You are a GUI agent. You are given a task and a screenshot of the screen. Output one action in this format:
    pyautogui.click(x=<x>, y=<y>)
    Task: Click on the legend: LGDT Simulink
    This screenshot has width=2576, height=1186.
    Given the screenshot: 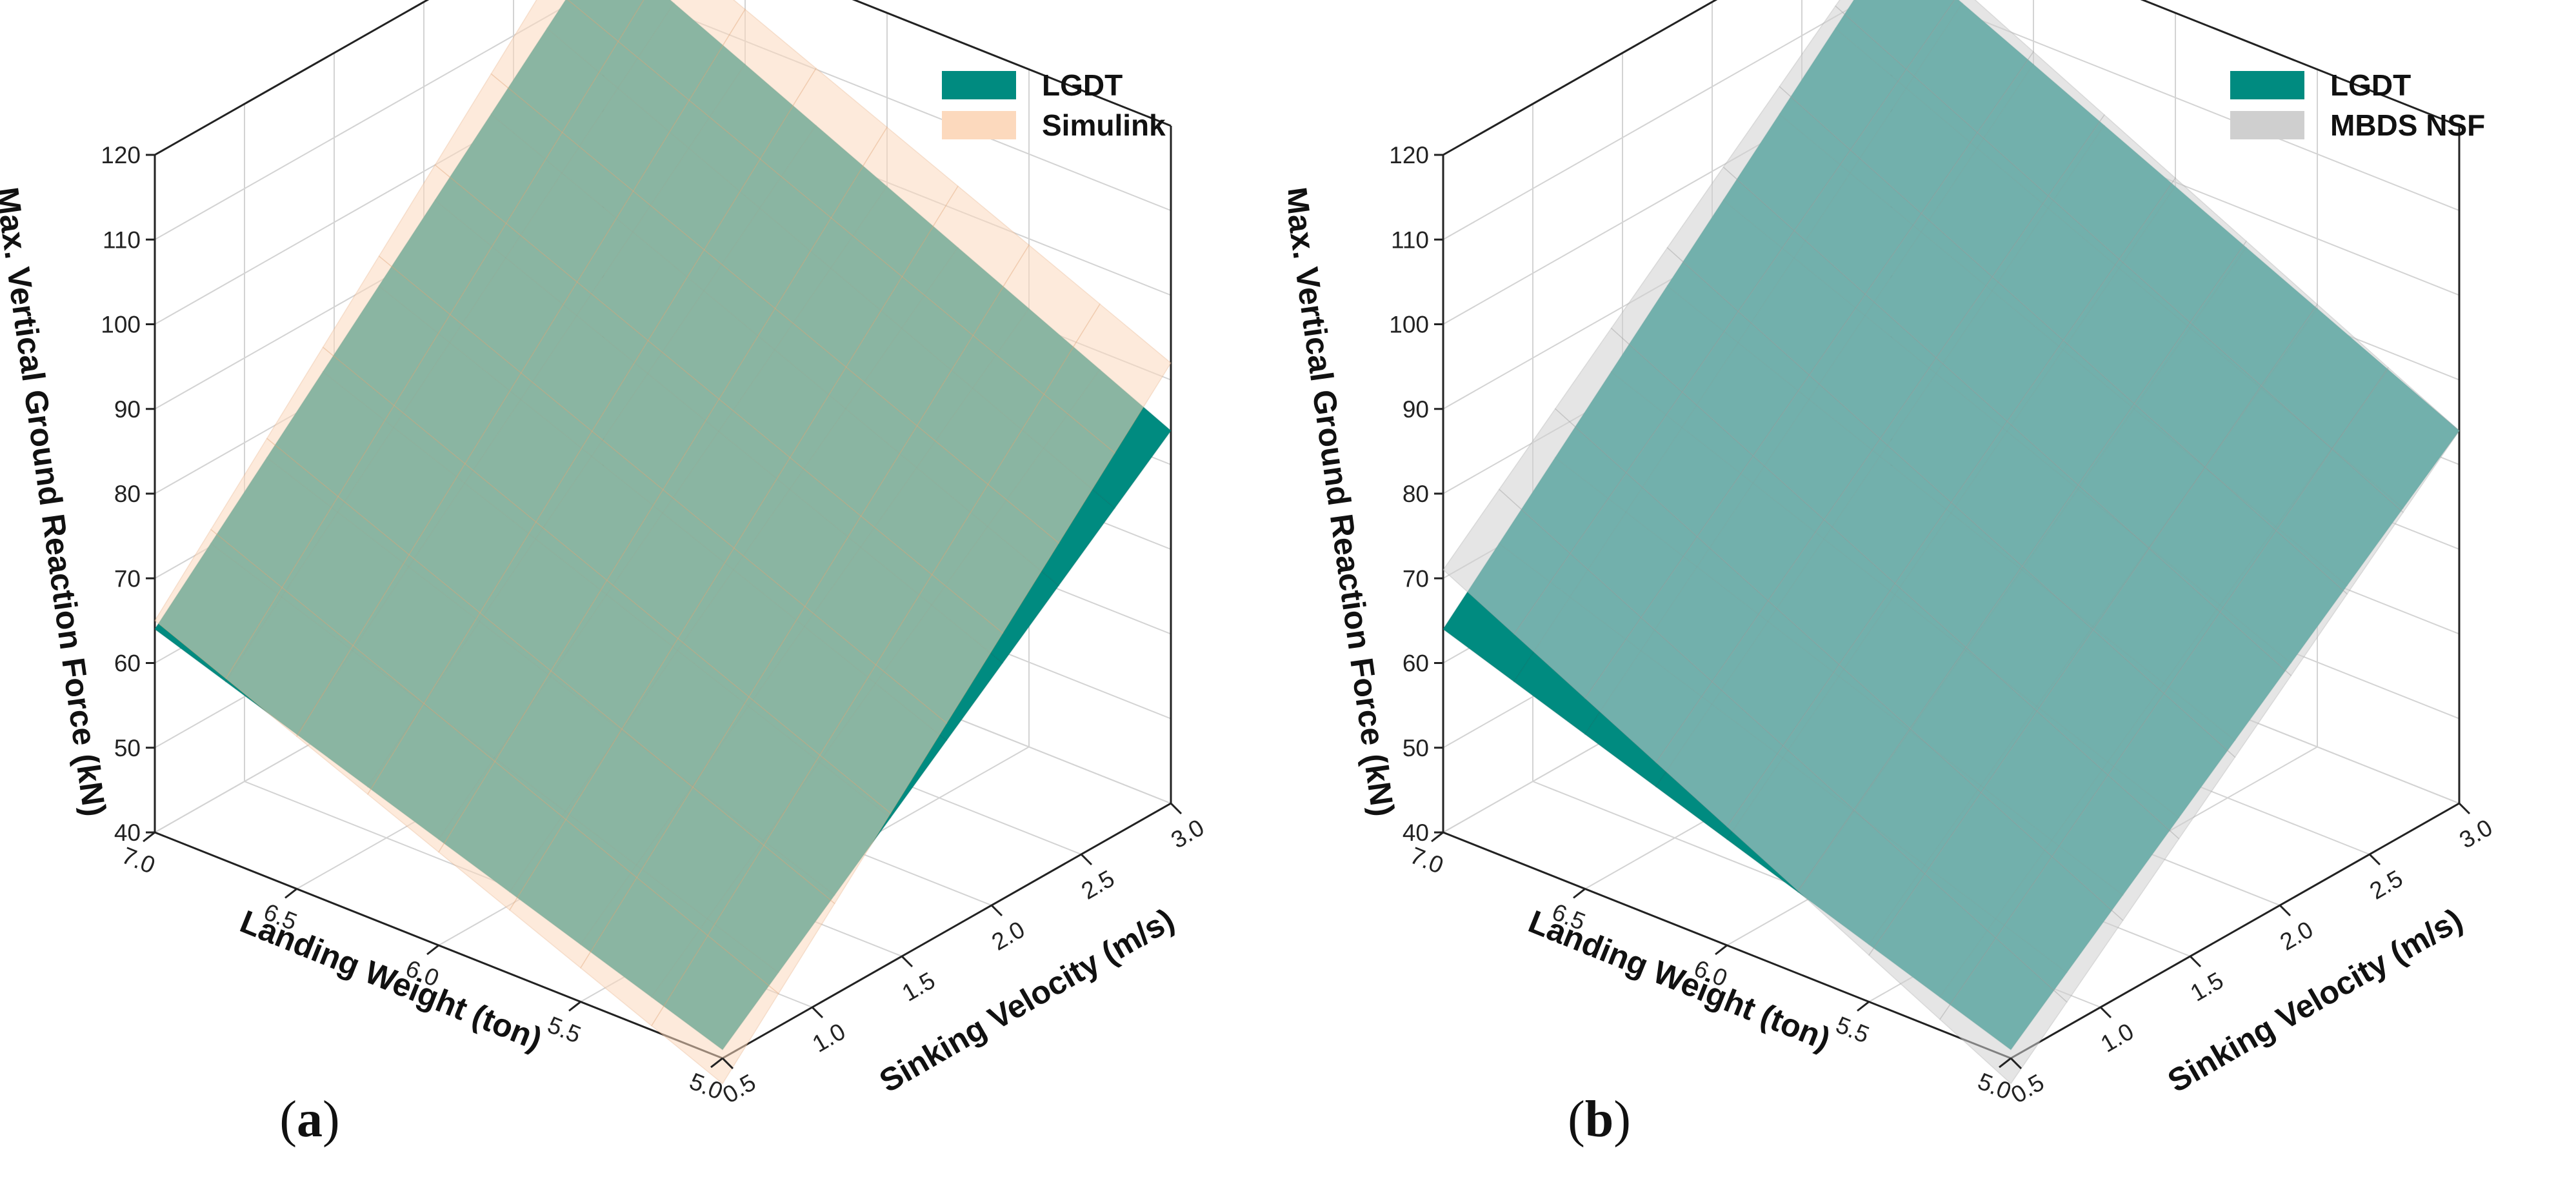 What is the action you would take?
    pyautogui.click(x=1054, y=105)
    